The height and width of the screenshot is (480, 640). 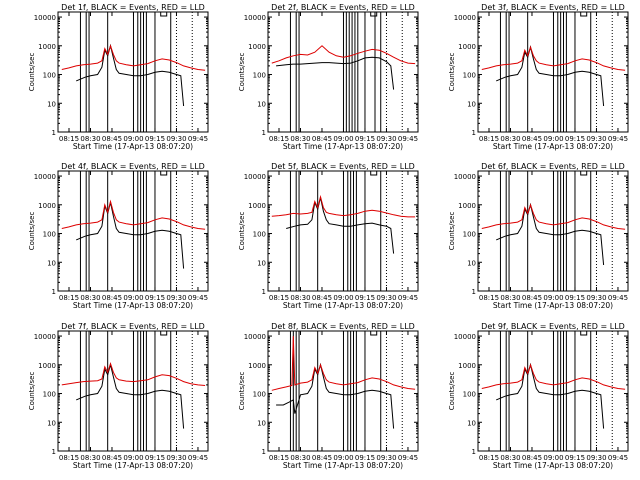 What do you see at coordinates (343, 166) in the screenshot?
I see `panel-title: Det 5f, BLACK = Events, RED = LLD` at bounding box center [343, 166].